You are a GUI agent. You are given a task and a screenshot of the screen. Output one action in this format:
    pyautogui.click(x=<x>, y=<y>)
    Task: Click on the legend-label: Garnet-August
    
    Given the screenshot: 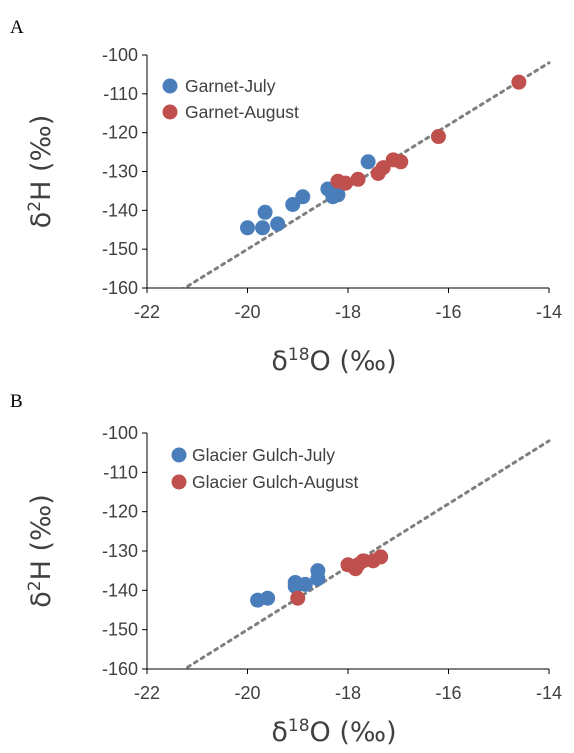 What is the action you would take?
    pyautogui.click(x=242, y=112)
    